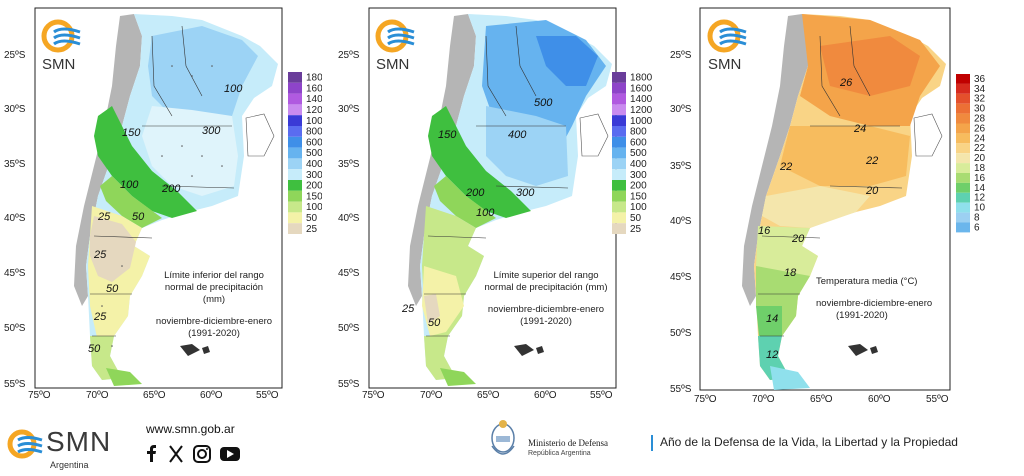  Describe the element at coordinates (641, 121) in the screenshot. I see `legend-tick-label: 1000` at that location.